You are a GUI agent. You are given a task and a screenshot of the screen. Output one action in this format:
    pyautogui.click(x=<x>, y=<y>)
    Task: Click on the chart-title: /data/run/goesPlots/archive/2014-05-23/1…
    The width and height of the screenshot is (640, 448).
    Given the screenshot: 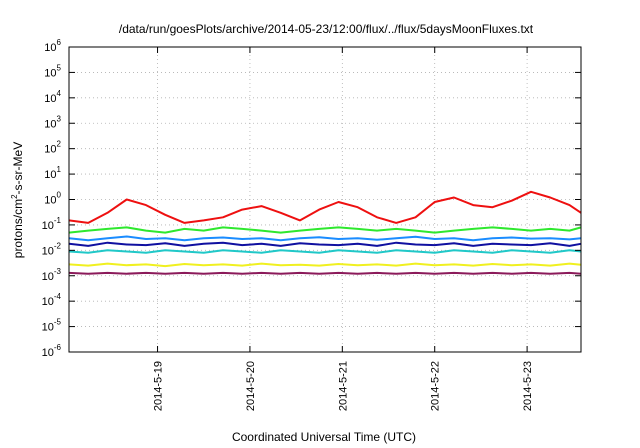 What is the action you would take?
    pyautogui.click(x=326, y=29)
    